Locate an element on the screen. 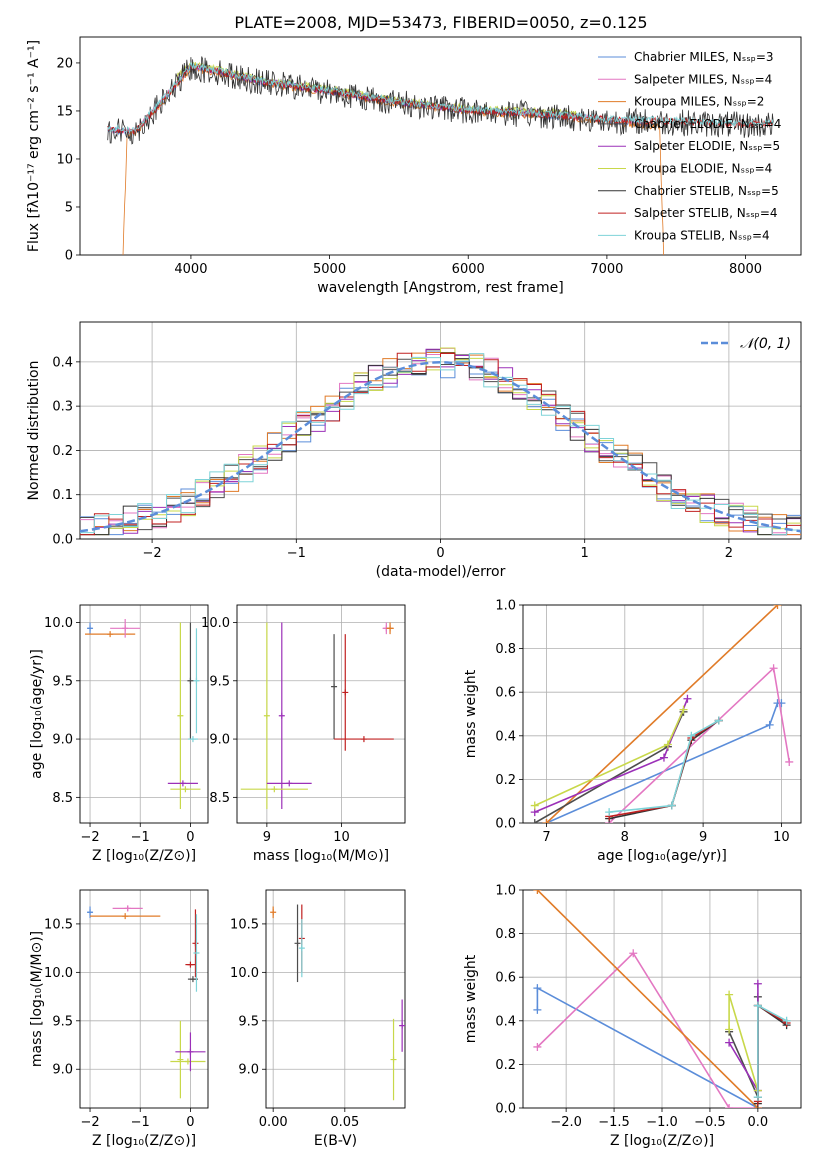 The width and height of the screenshot is (819, 1170). x-tick-label: 0 is located at coordinates (190, 837).